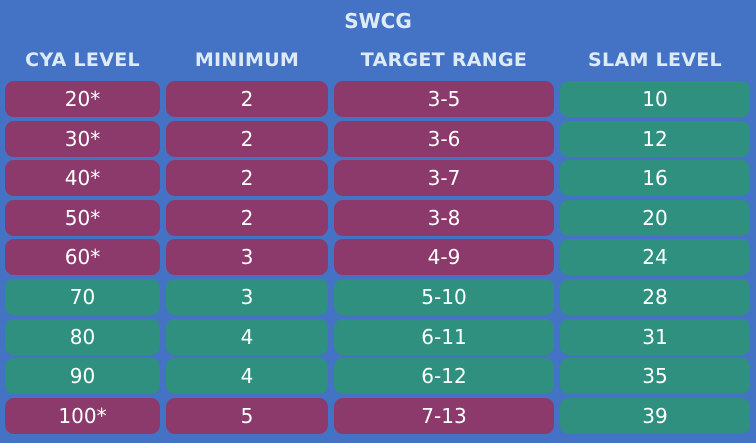  I want to click on target-range-cell: 7-13, so click(444, 416).